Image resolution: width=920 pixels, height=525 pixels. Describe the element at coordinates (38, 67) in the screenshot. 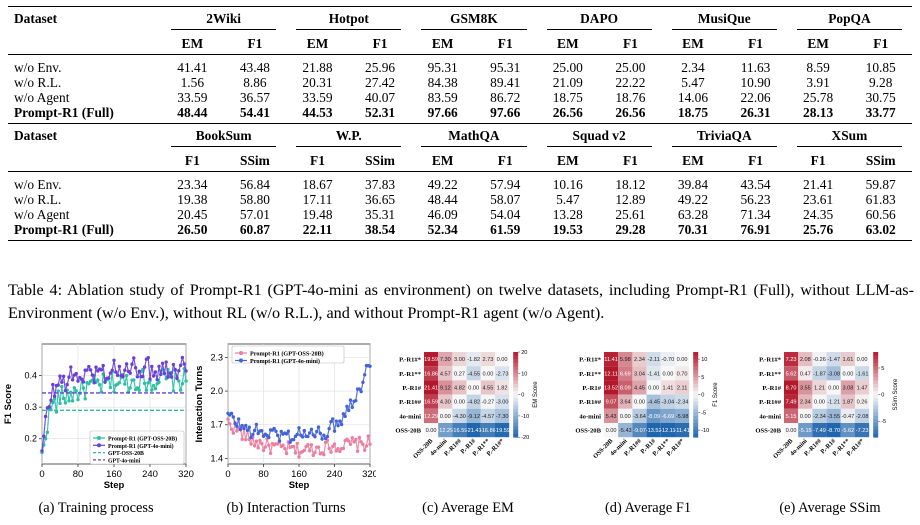

I see `row-label: w/o Env.` at that location.